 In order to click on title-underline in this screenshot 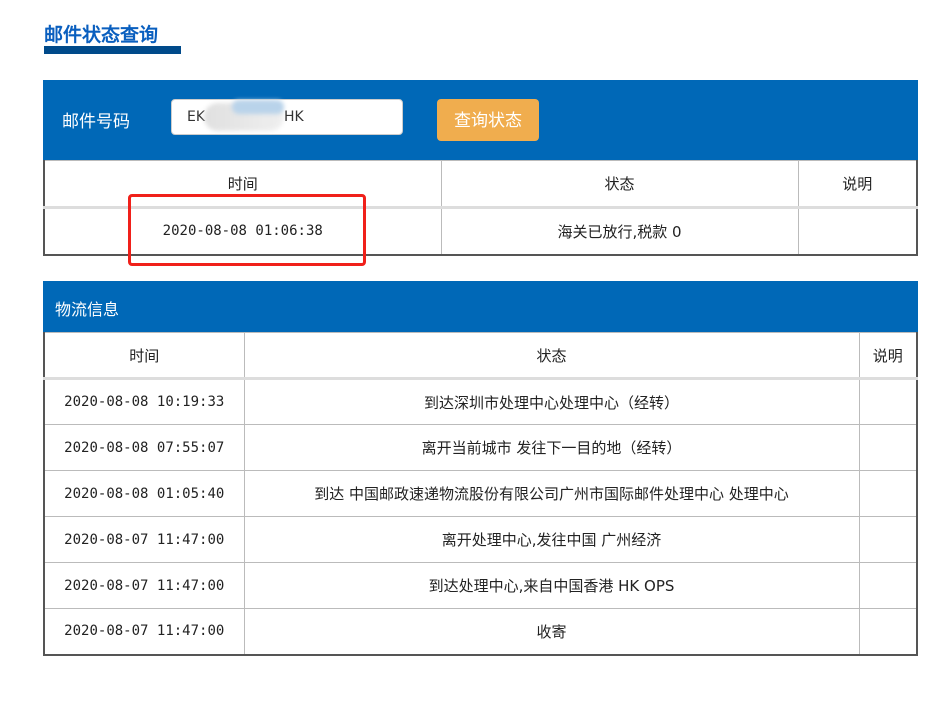, I will do `click(112, 50)`.